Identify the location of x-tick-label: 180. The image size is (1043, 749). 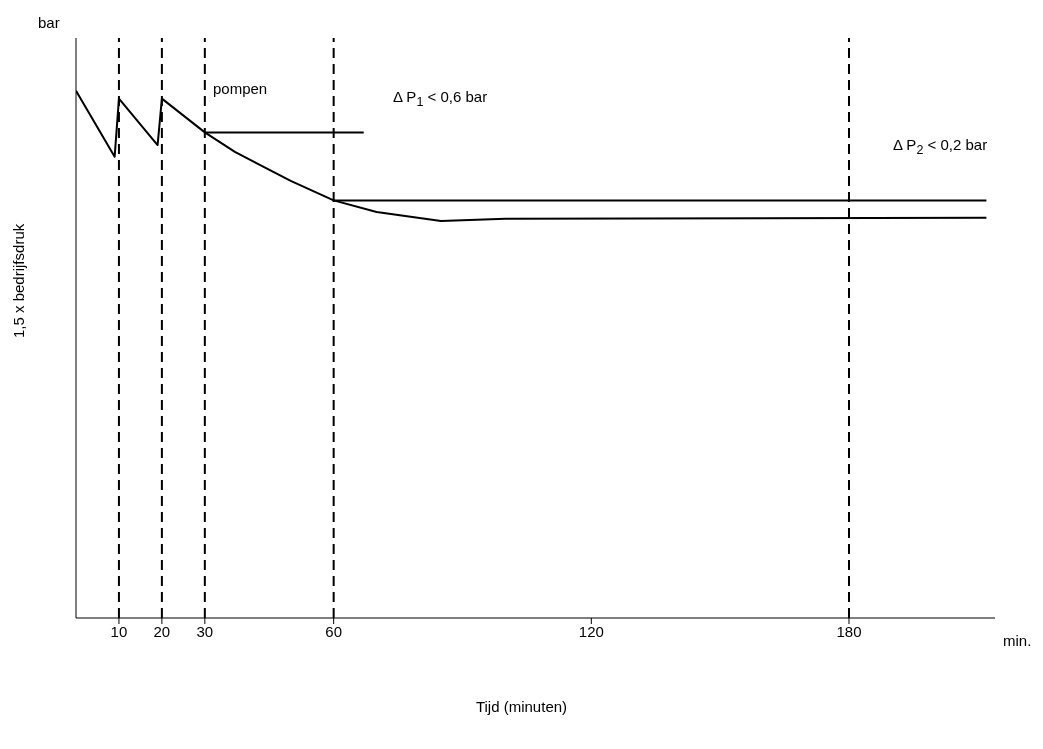
(849, 631).